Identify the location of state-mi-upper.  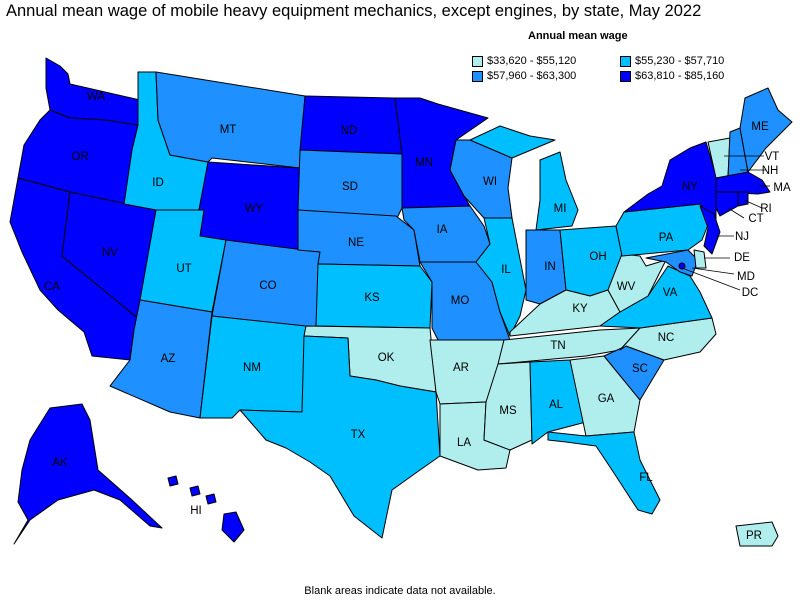
(512, 142).